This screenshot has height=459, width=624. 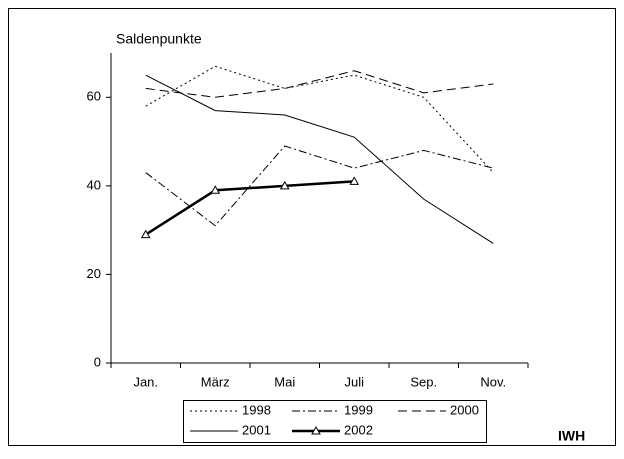 What do you see at coordinates (94, 184) in the screenshot?
I see `y-tick-label: 40` at bounding box center [94, 184].